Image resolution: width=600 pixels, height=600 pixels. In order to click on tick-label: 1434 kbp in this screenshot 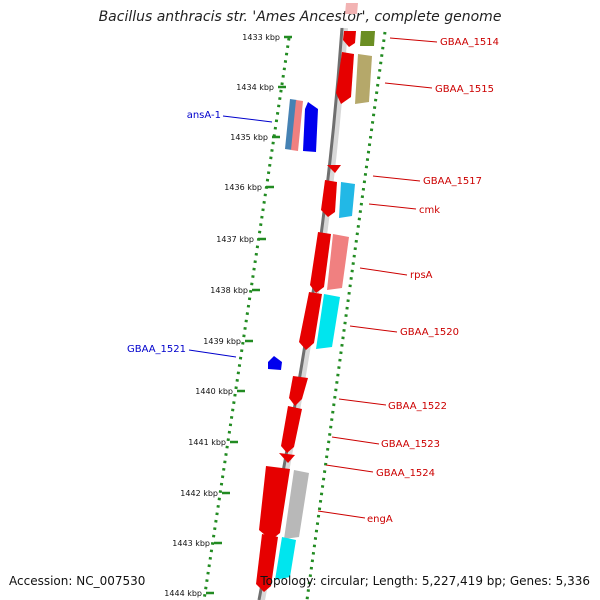, I will do `click(255, 87)`.